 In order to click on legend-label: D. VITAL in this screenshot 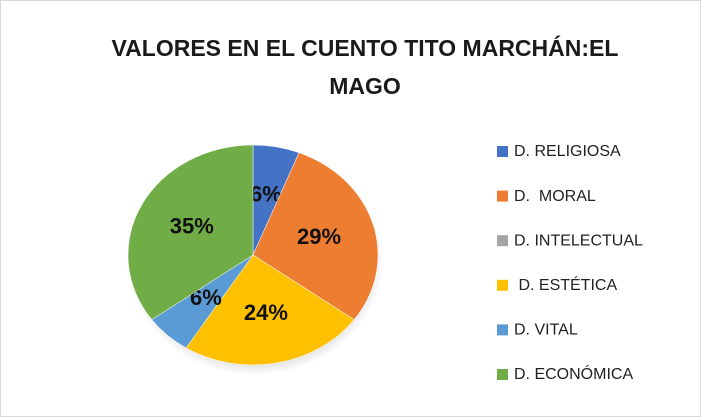, I will do `click(546, 330)`.